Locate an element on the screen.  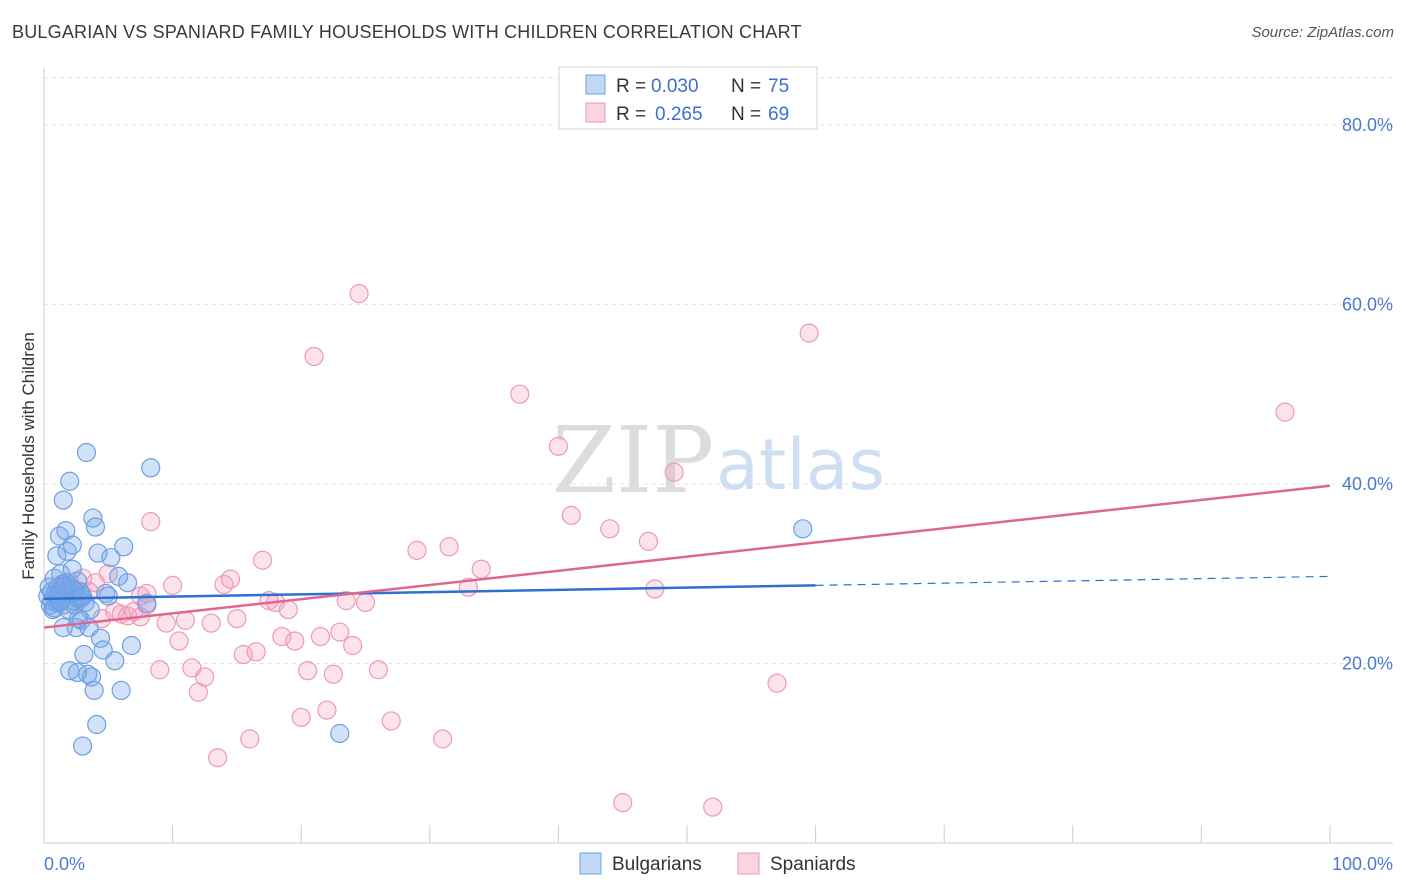
legend-box is located at coordinates (688, 98).